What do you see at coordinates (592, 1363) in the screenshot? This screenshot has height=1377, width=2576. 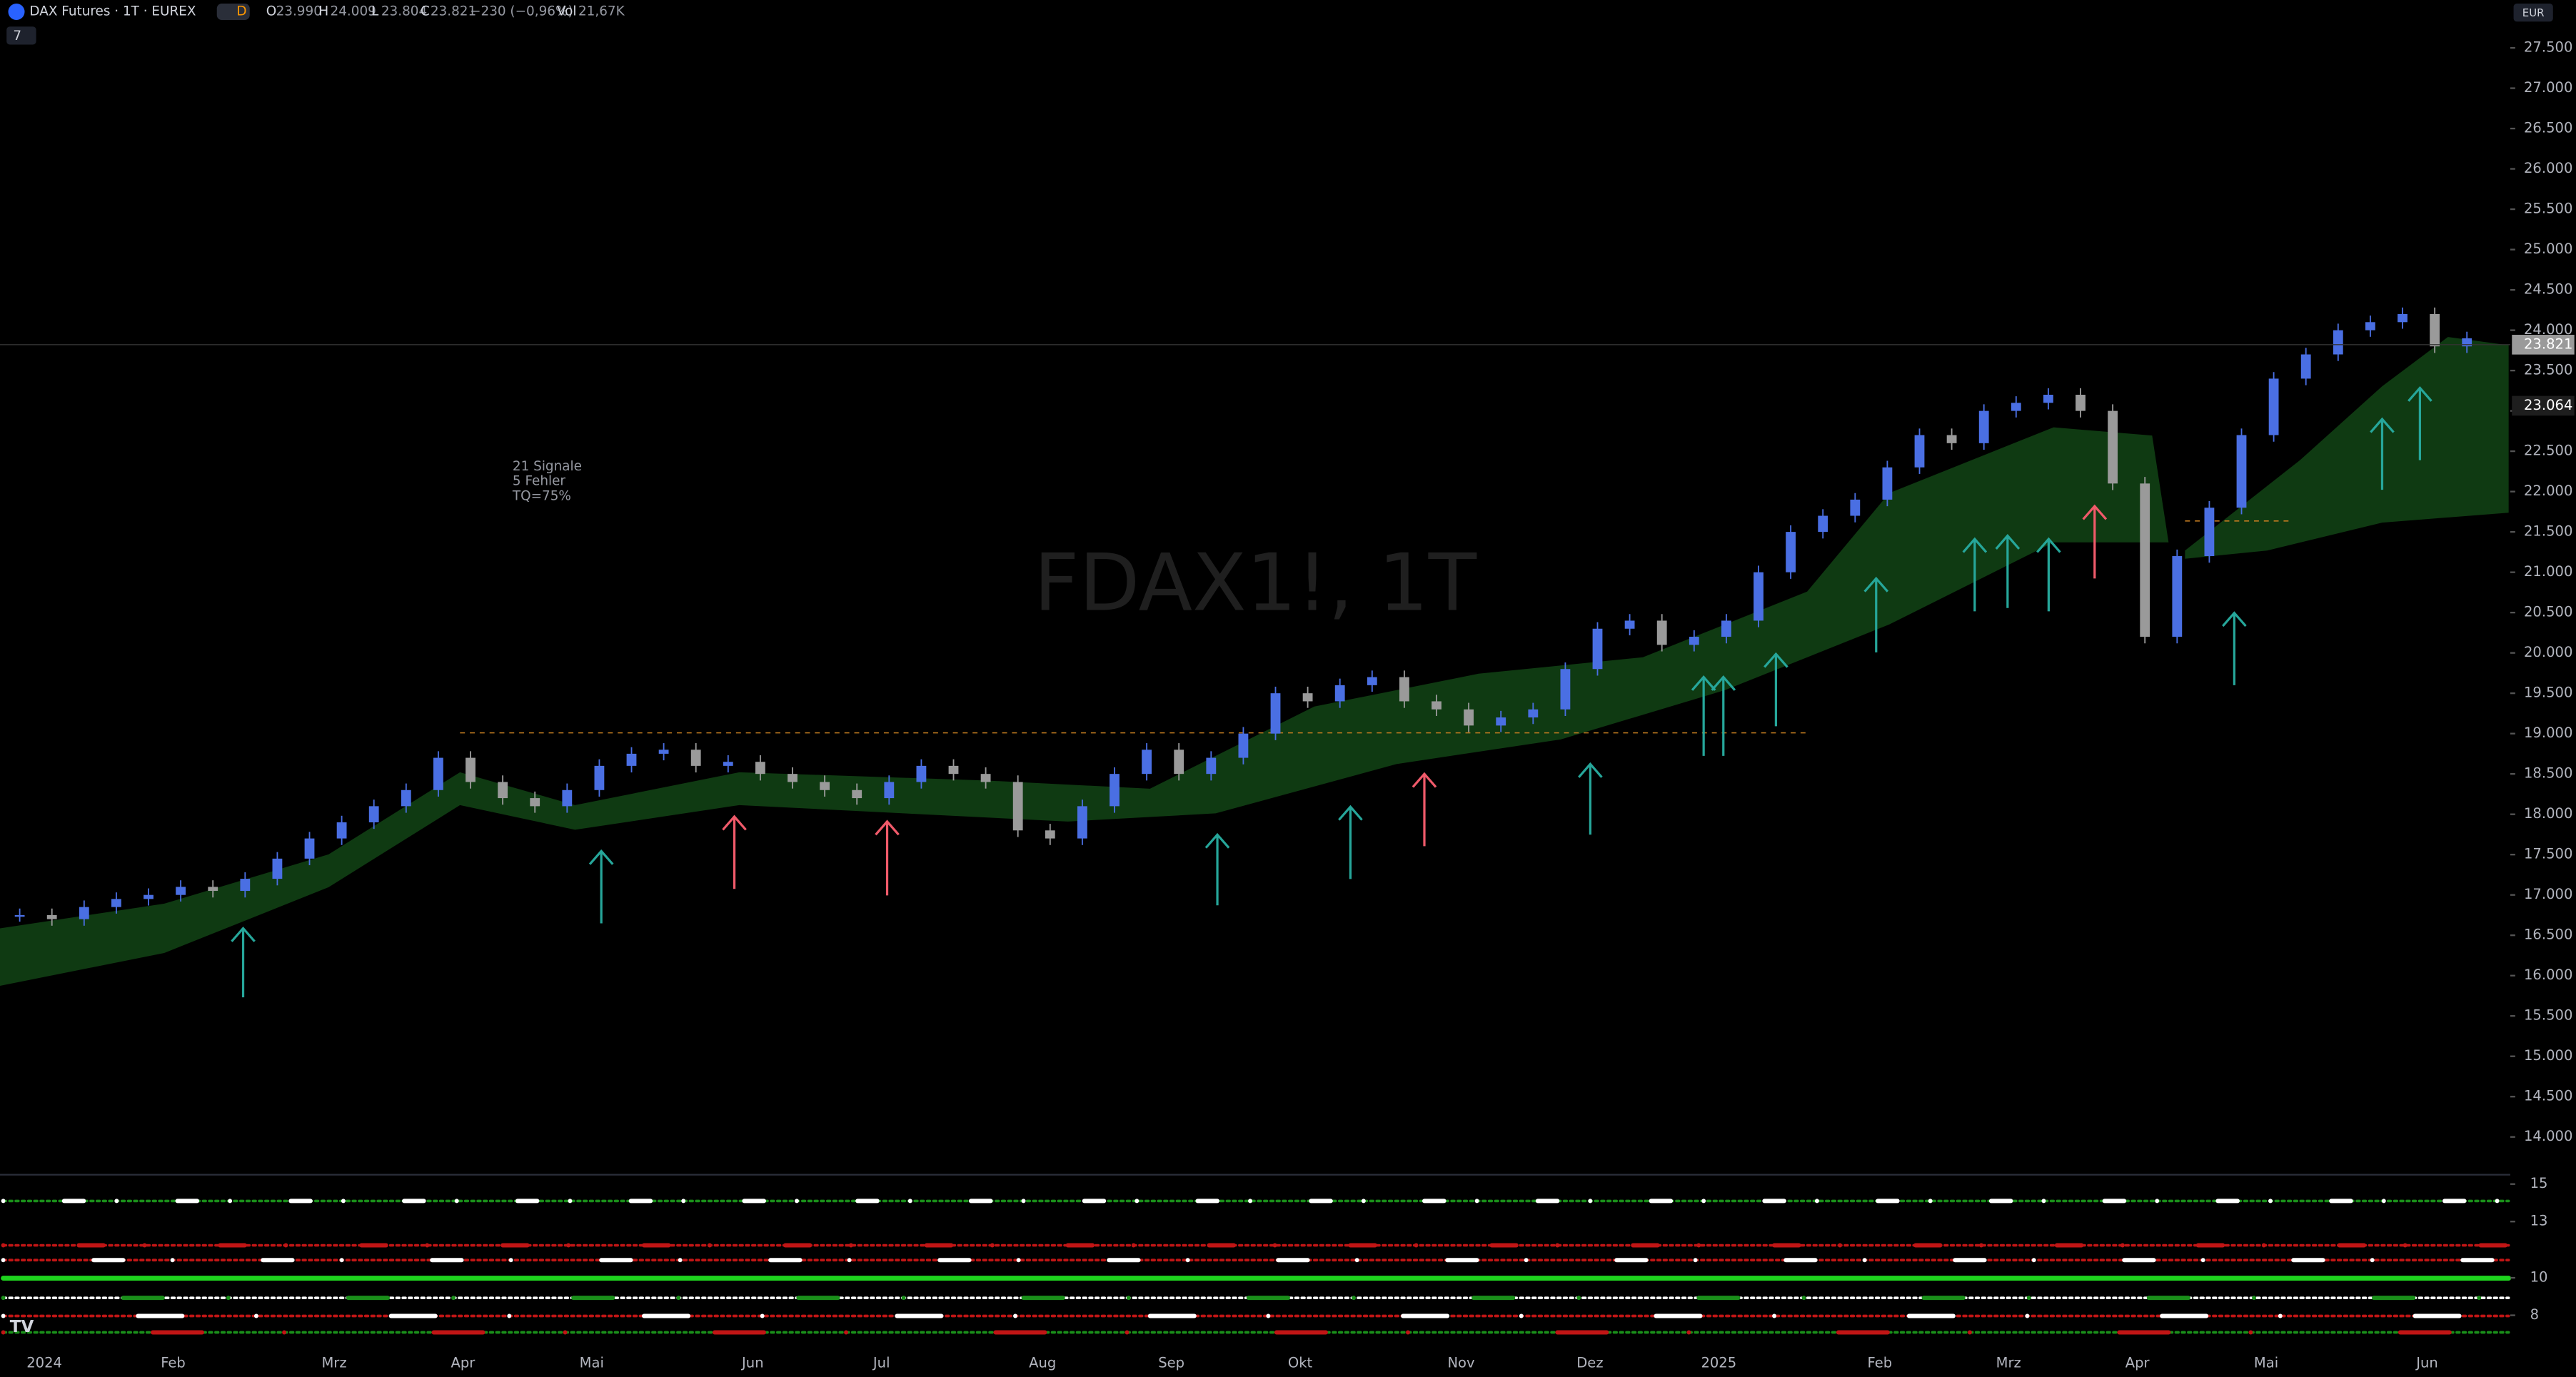 I see `x-tick-label: Mai` at bounding box center [592, 1363].